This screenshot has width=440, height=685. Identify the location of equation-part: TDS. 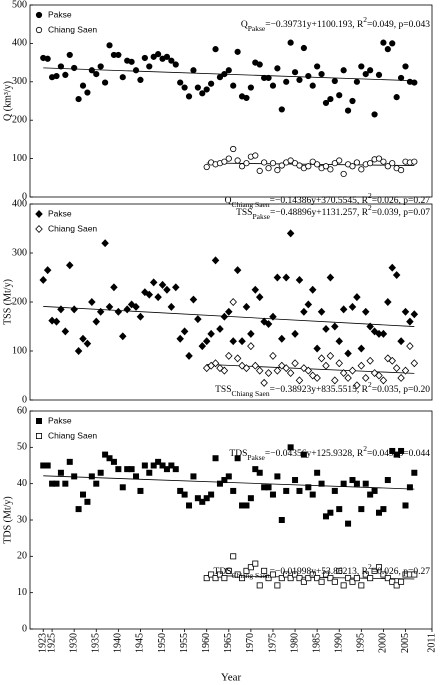
(223, 572).